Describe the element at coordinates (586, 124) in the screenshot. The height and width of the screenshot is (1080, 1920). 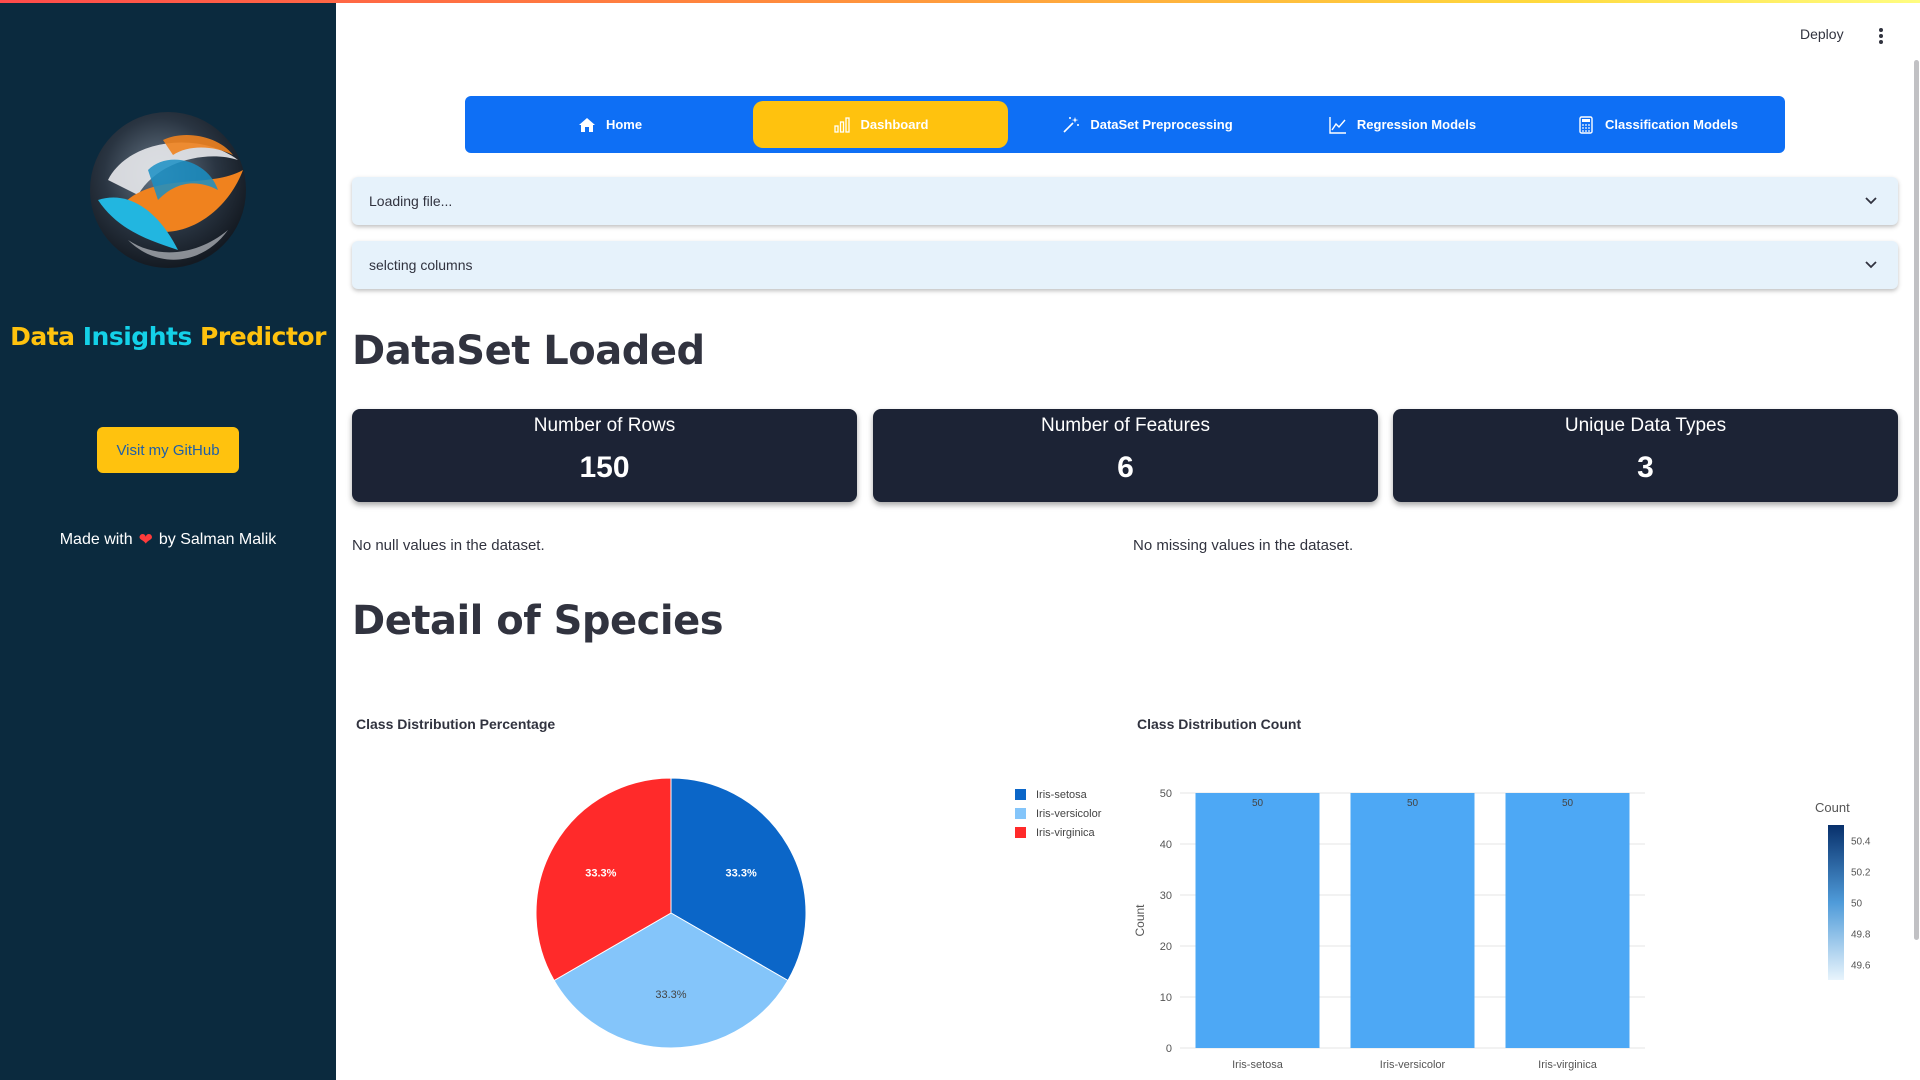
I see `home-icon` at that location.